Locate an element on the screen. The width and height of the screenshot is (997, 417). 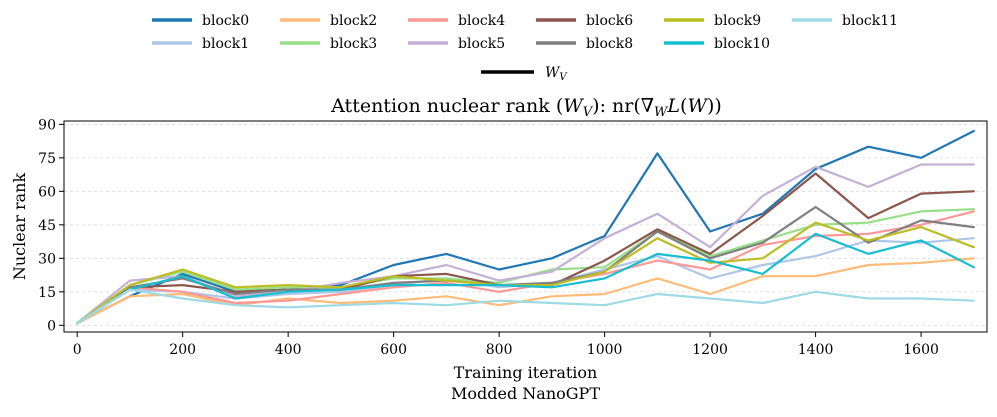
y-axis-ticks: 0 15 30 45 60 75 90 is located at coordinates (51, 225).